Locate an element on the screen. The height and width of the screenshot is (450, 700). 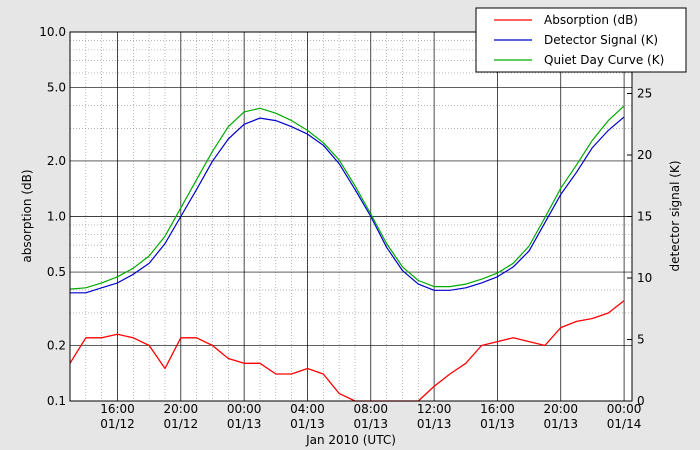
y-left-tick-label: 1.0 is located at coordinates (56, 217).